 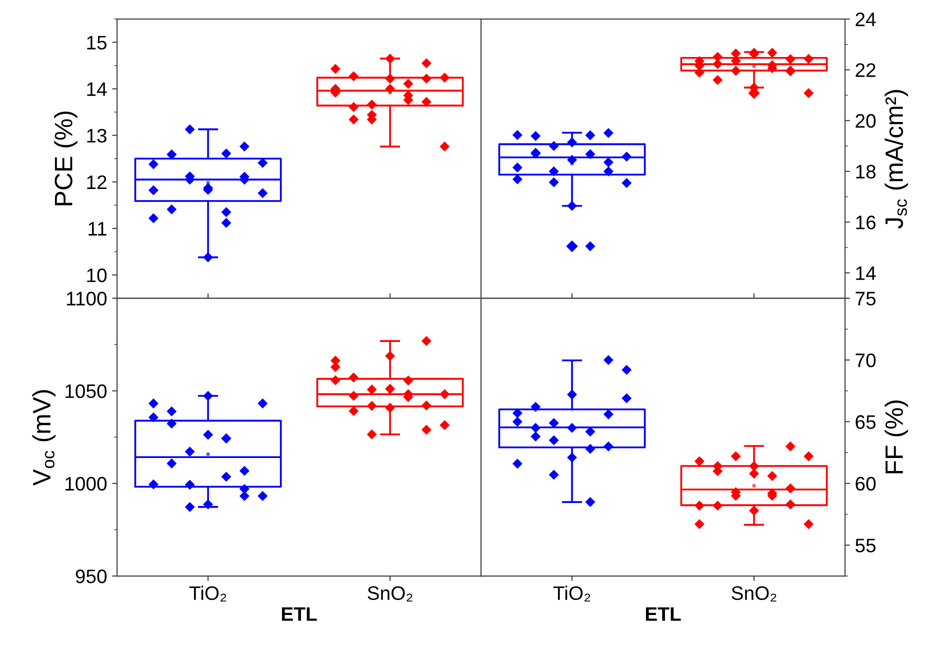 What do you see at coordinates (866, 19) in the screenshot?
I see `y-tick-label: 24` at bounding box center [866, 19].